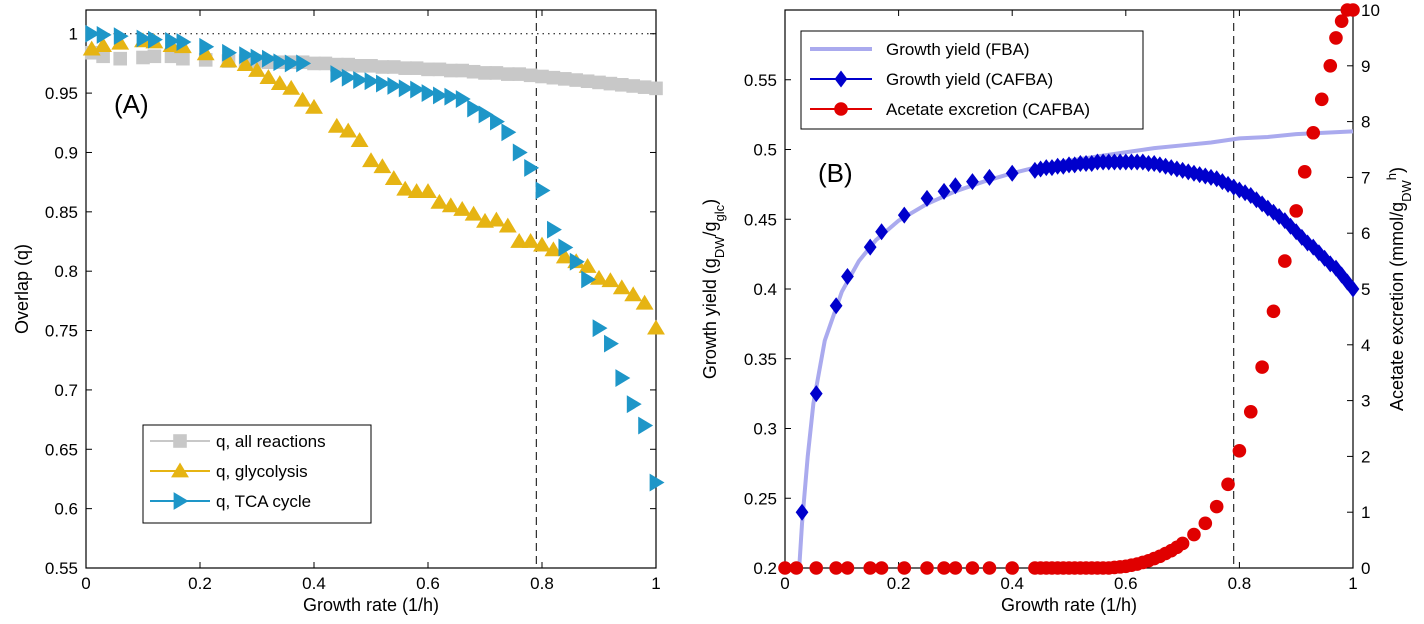  What do you see at coordinates (61, 449) in the screenshot?
I see `y-tick-label: 0.65` at bounding box center [61, 449].